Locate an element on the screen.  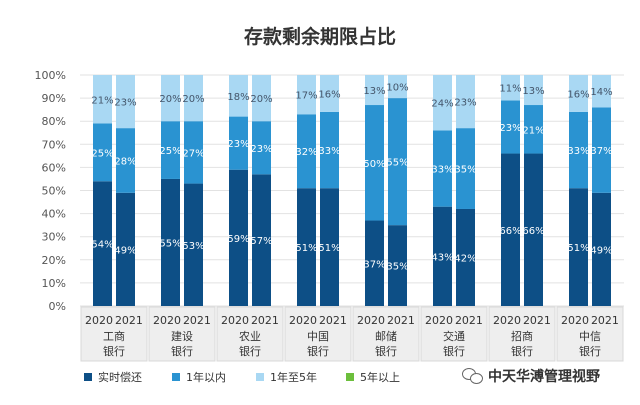
watermark: 中天华溥管理视野 is located at coordinates (531, 376).